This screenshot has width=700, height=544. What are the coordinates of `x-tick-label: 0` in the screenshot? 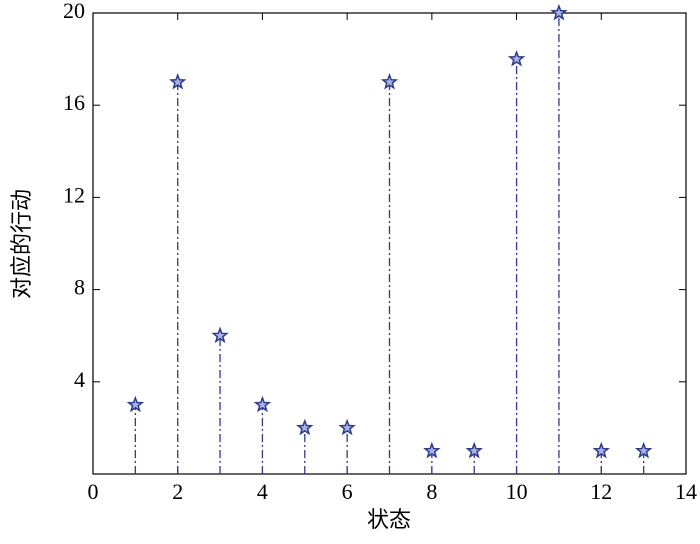 It's located at (93, 491).